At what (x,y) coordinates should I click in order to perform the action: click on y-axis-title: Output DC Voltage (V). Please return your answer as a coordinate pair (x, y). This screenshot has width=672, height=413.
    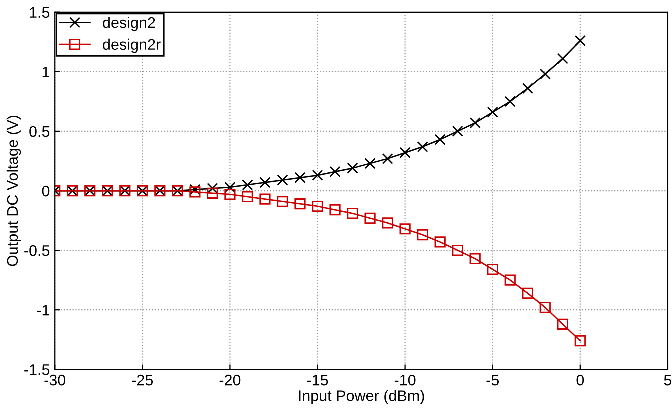
    Looking at the image, I should click on (14, 191).